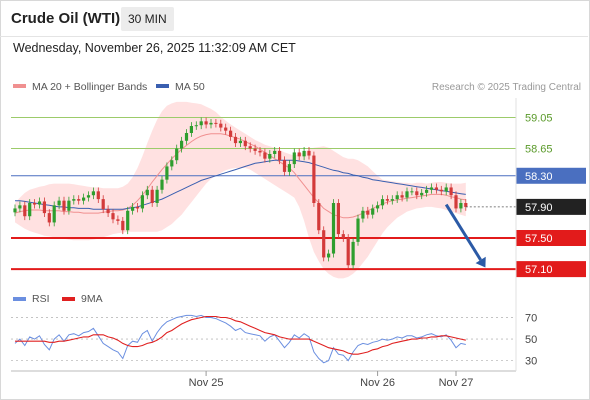  Describe the element at coordinates (206, 383) in the screenshot. I see `x-tick-label: Nov 25` at that location.